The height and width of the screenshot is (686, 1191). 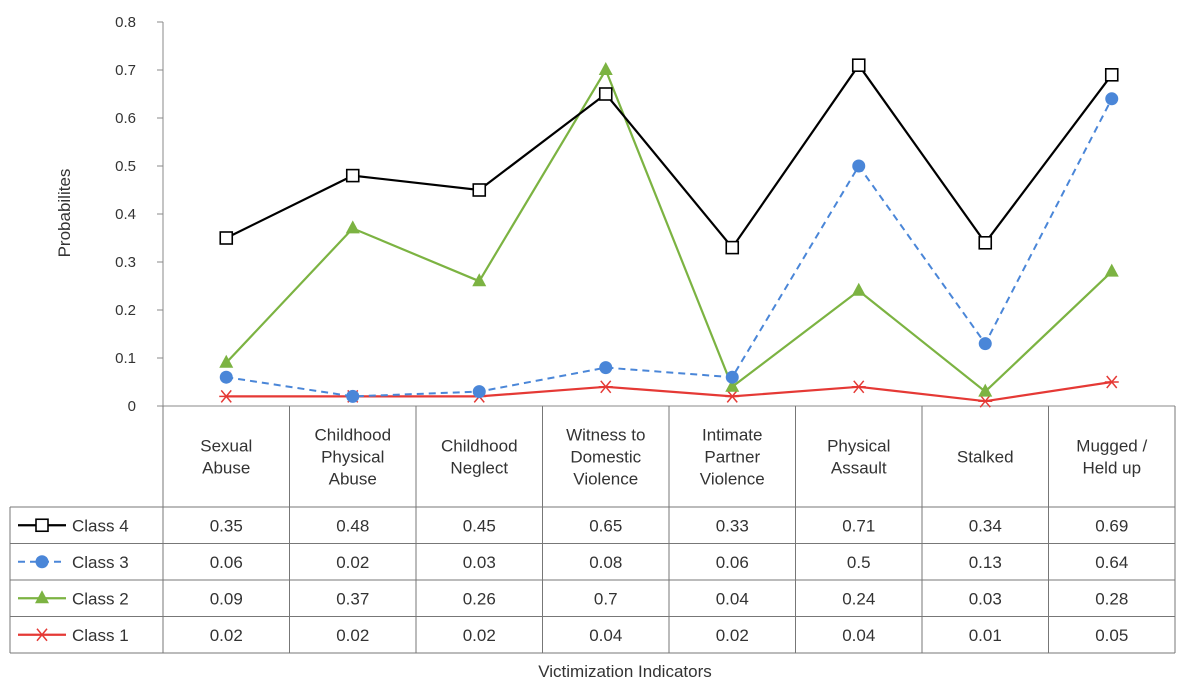 What do you see at coordinates (1111, 525) in the screenshot?
I see `table-cell-value: 0.69` at bounding box center [1111, 525].